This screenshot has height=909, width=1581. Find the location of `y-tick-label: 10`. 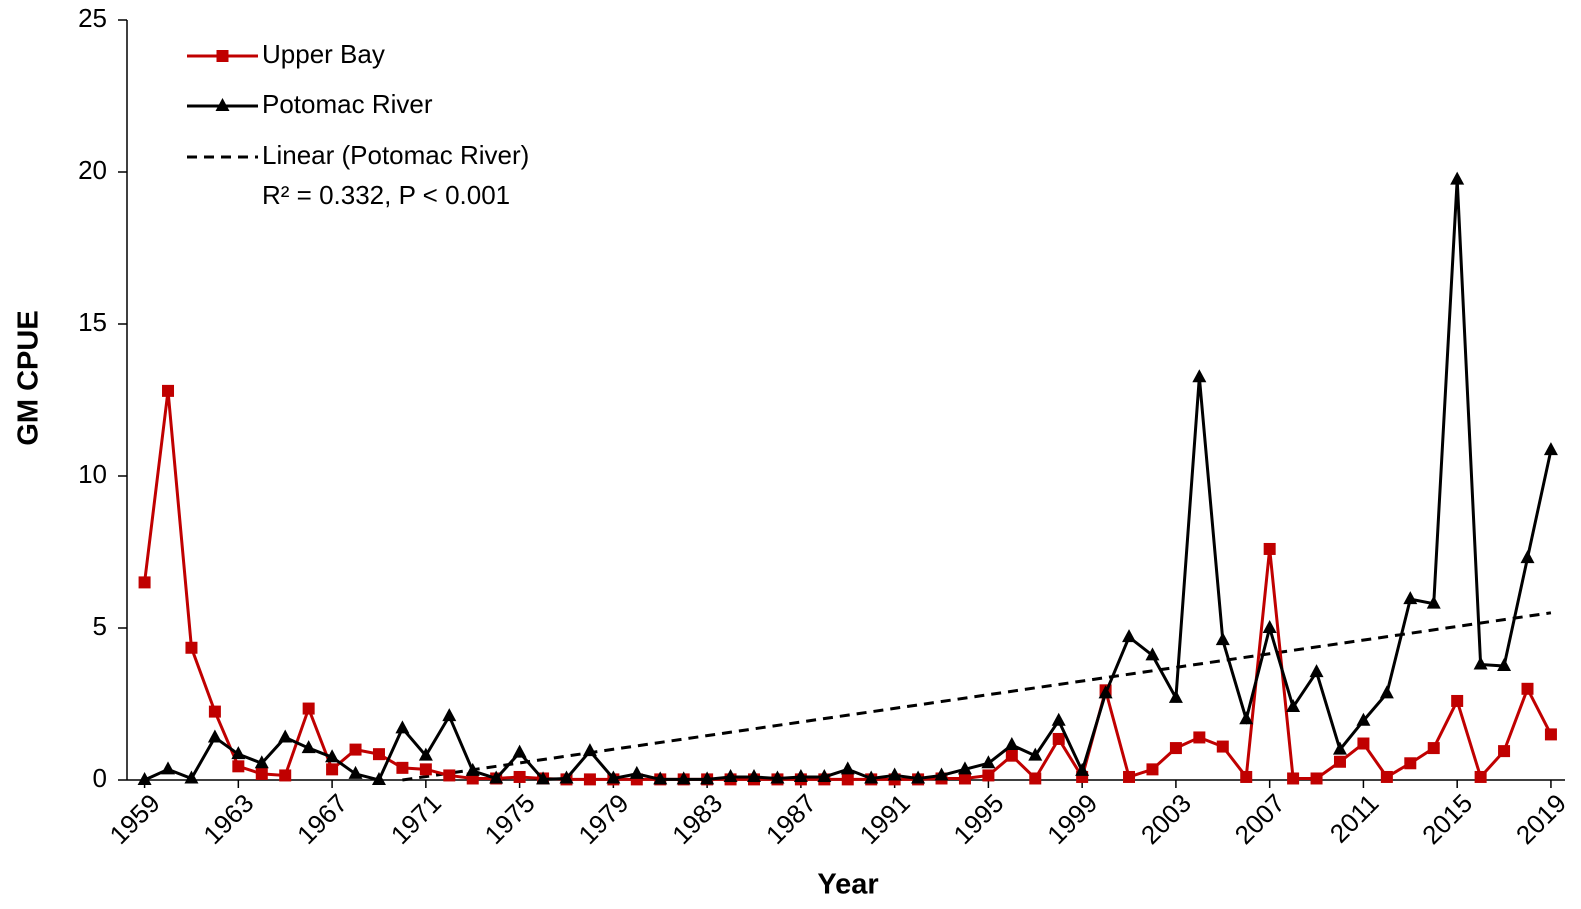

y-tick-label: 10 is located at coordinates (92, 474).